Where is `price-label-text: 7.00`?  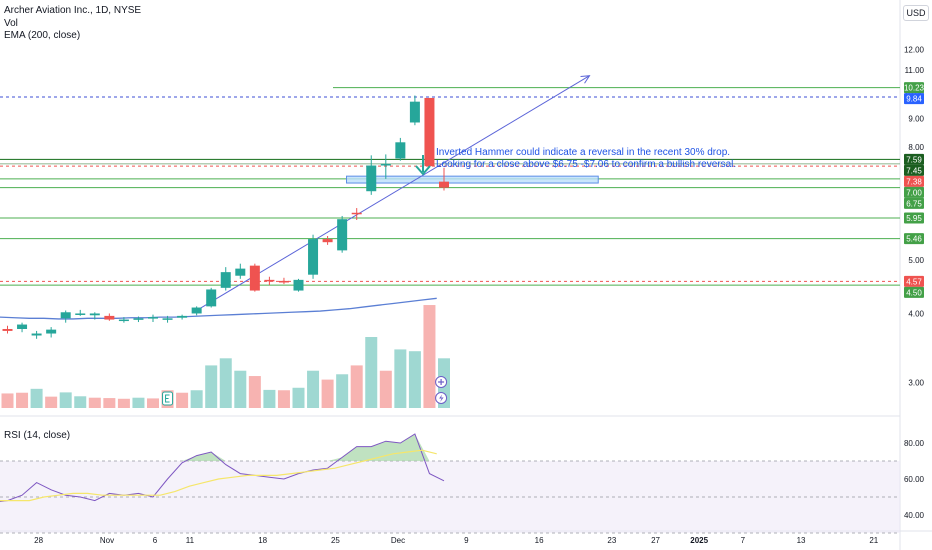
price-label-text: 7.00 is located at coordinates (914, 192).